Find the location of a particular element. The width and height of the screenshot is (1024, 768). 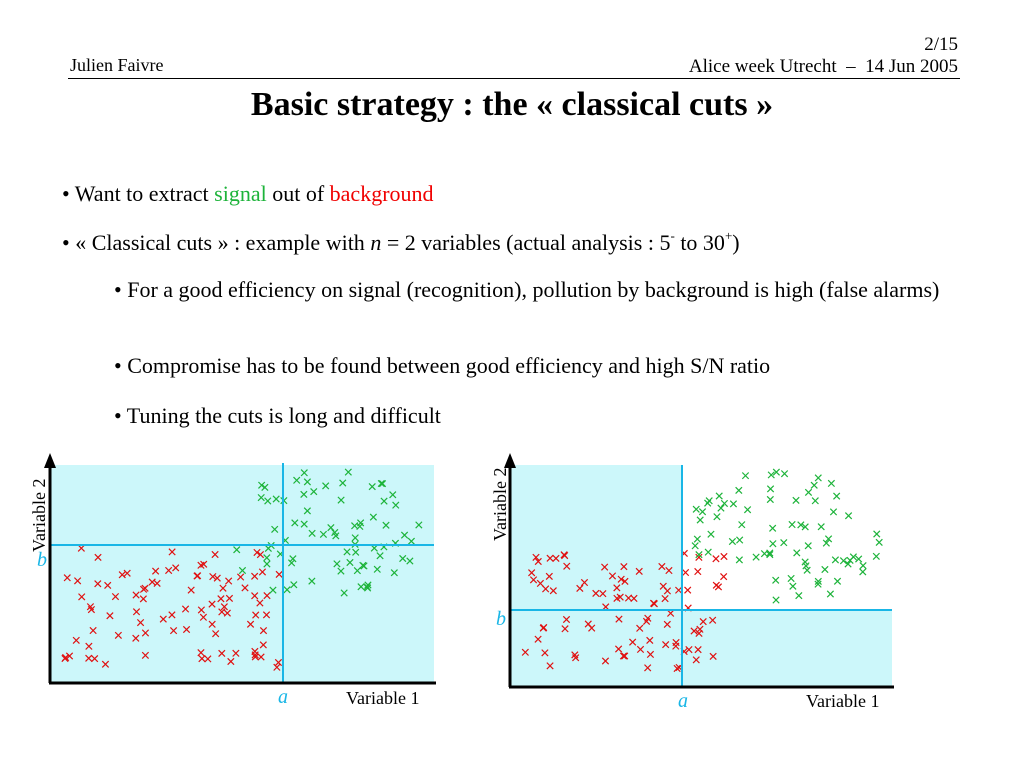

left-cut-a-label: a is located at coordinates (283, 697).